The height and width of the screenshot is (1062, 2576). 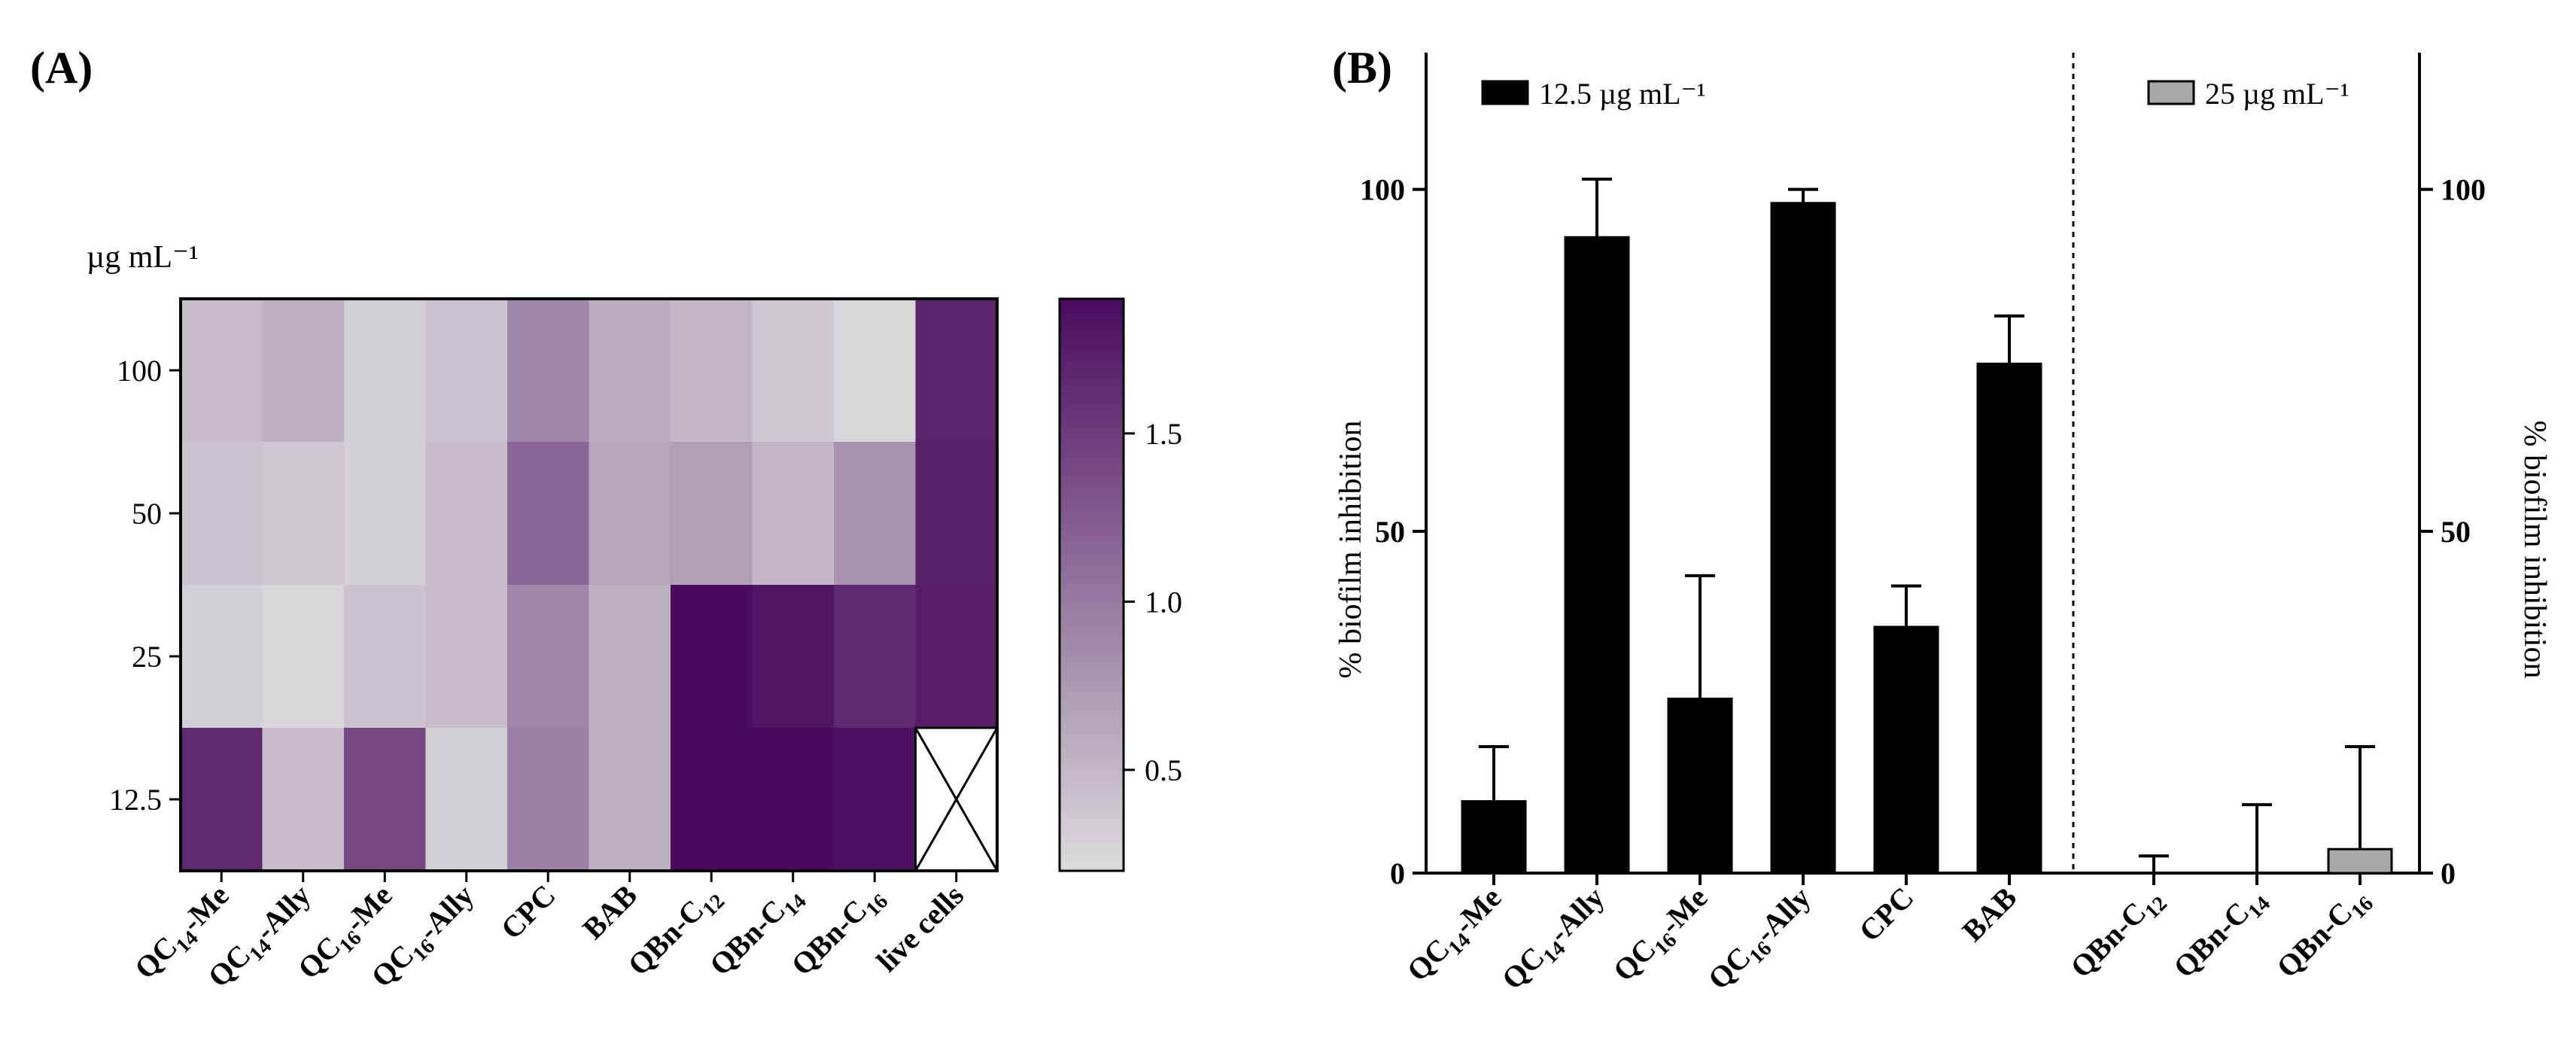 What do you see at coordinates (1091, 584) in the screenshot?
I see `colorbar-gradient` at bounding box center [1091, 584].